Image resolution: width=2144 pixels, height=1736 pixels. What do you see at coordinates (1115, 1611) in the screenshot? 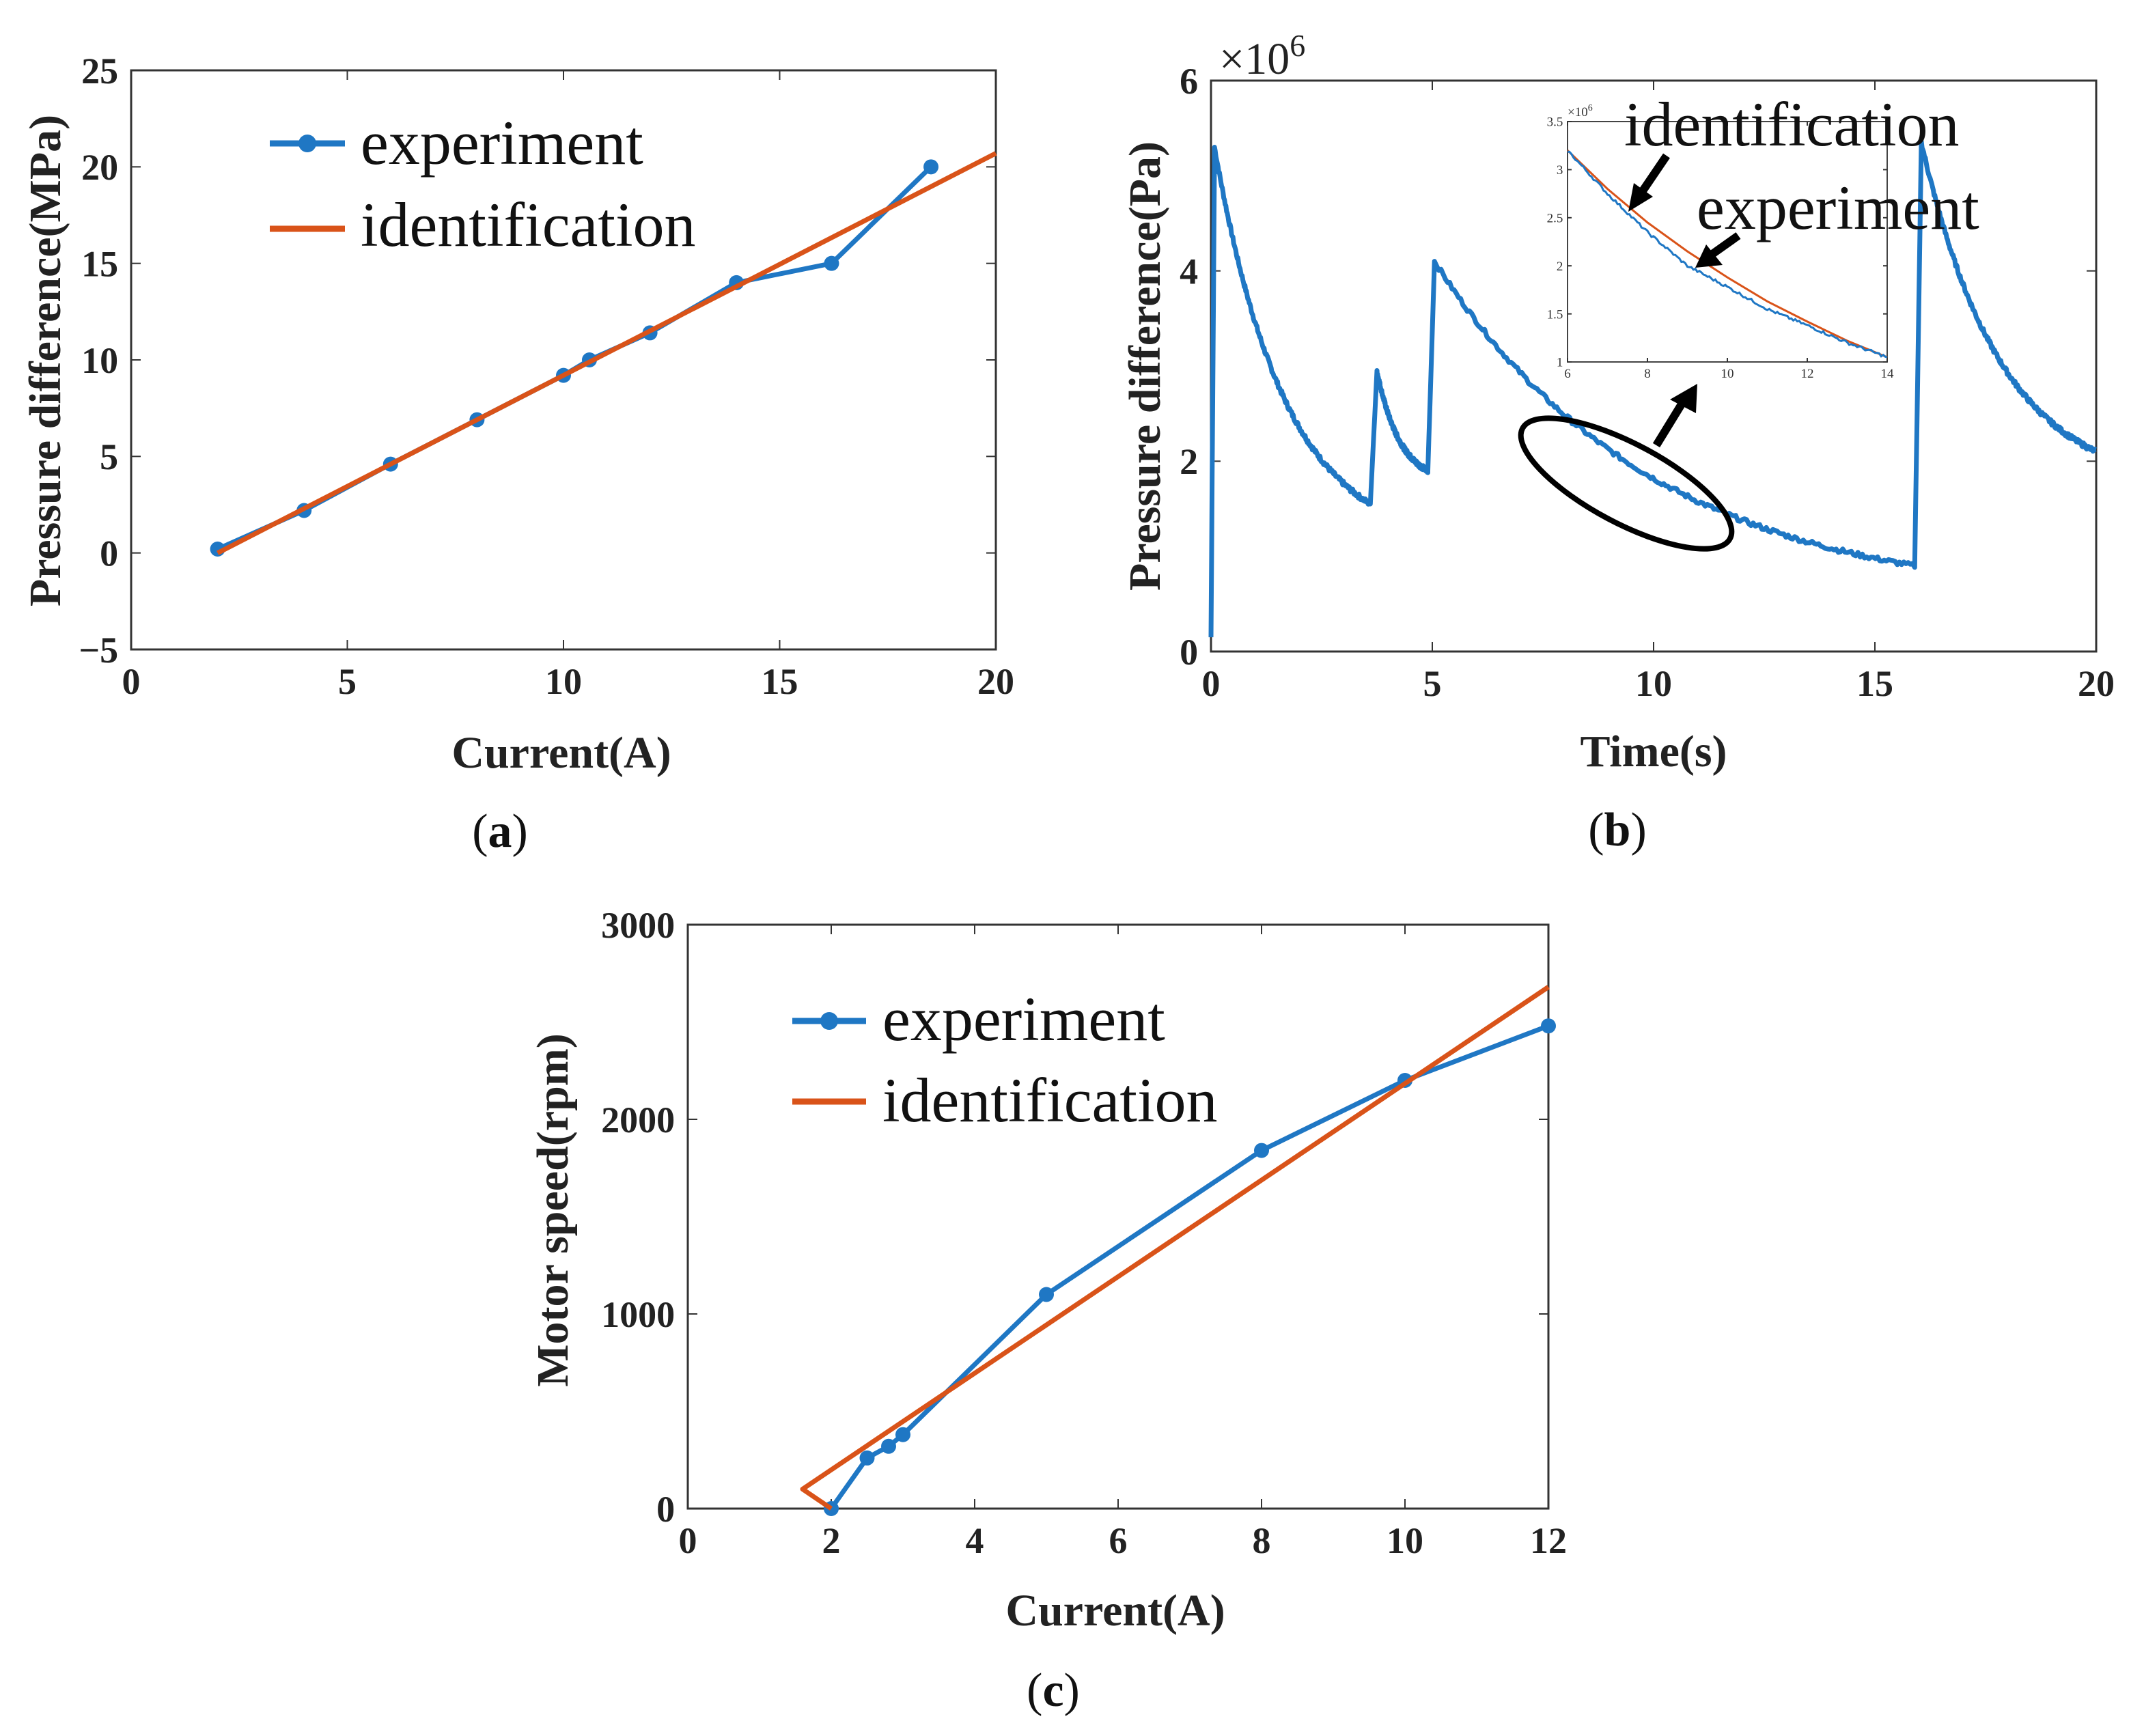
I see `x-axis-label-c: Current(A)` at bounding box center [1115, 1611].